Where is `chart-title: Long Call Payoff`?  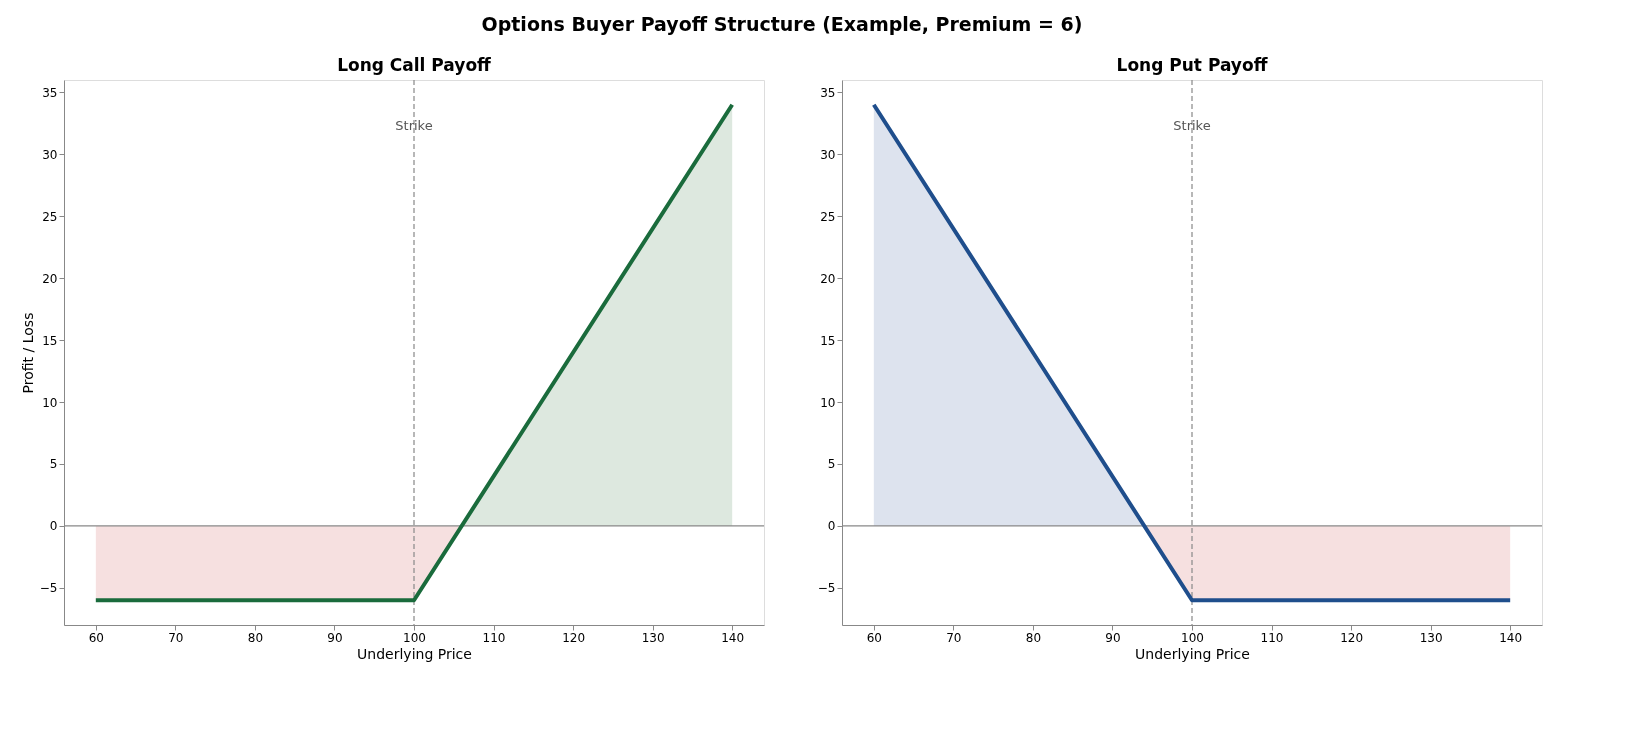
chart-title: Long Call Payoff is located at coordinates (414, 65).